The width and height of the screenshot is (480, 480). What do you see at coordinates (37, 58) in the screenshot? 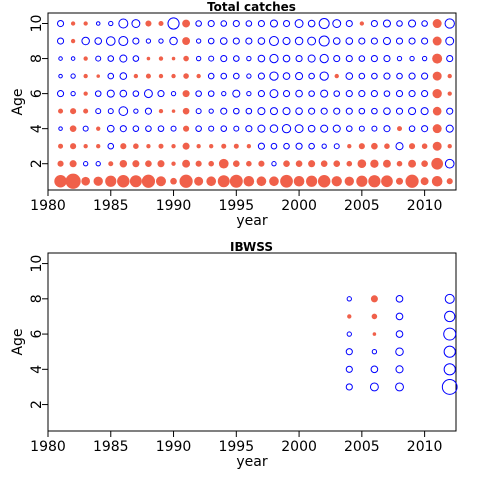
I see `y-tick-label: 8` at bounding box center [37, 58].